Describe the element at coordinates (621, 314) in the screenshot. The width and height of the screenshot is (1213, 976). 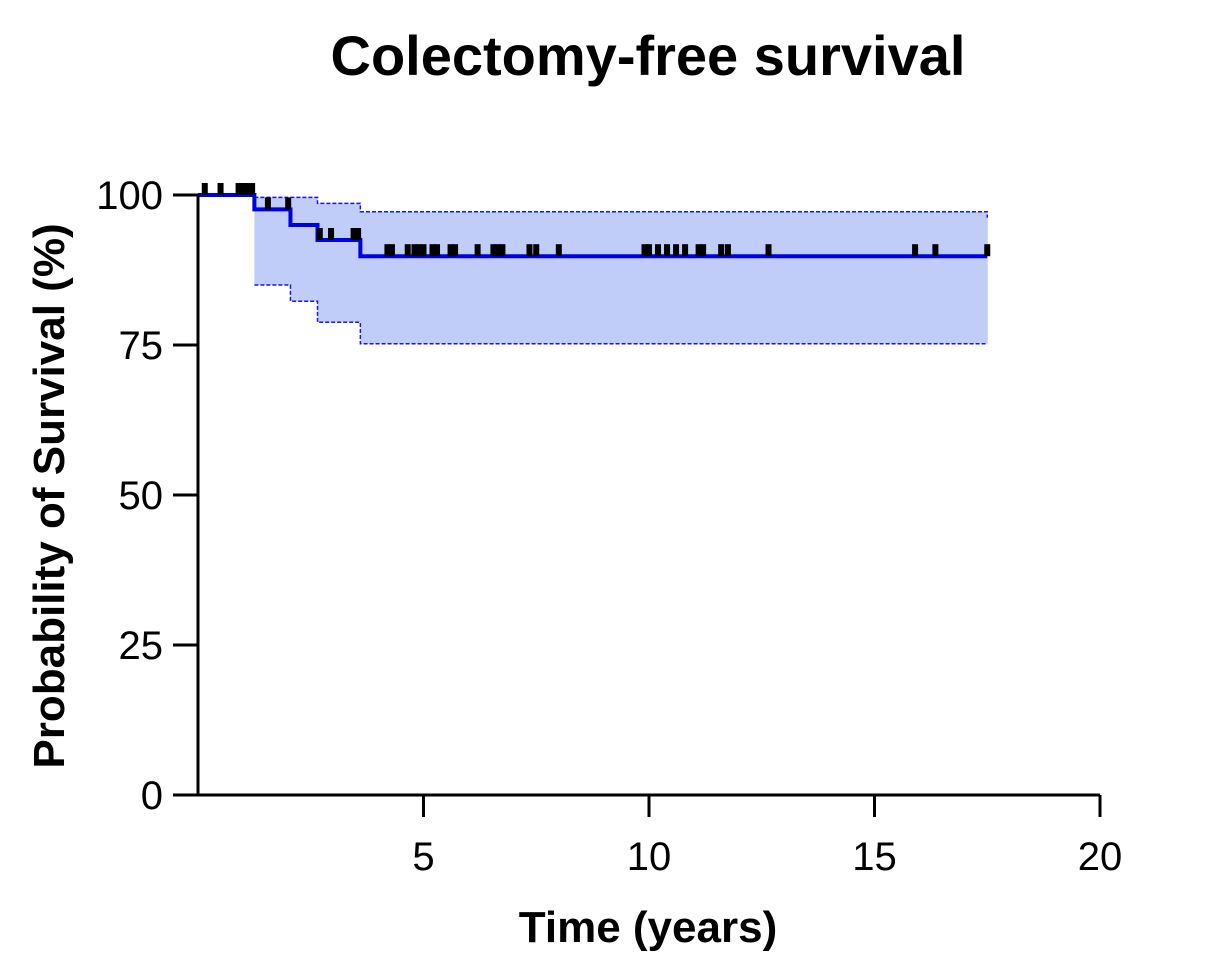
I see `ci-lower-line` at that location.